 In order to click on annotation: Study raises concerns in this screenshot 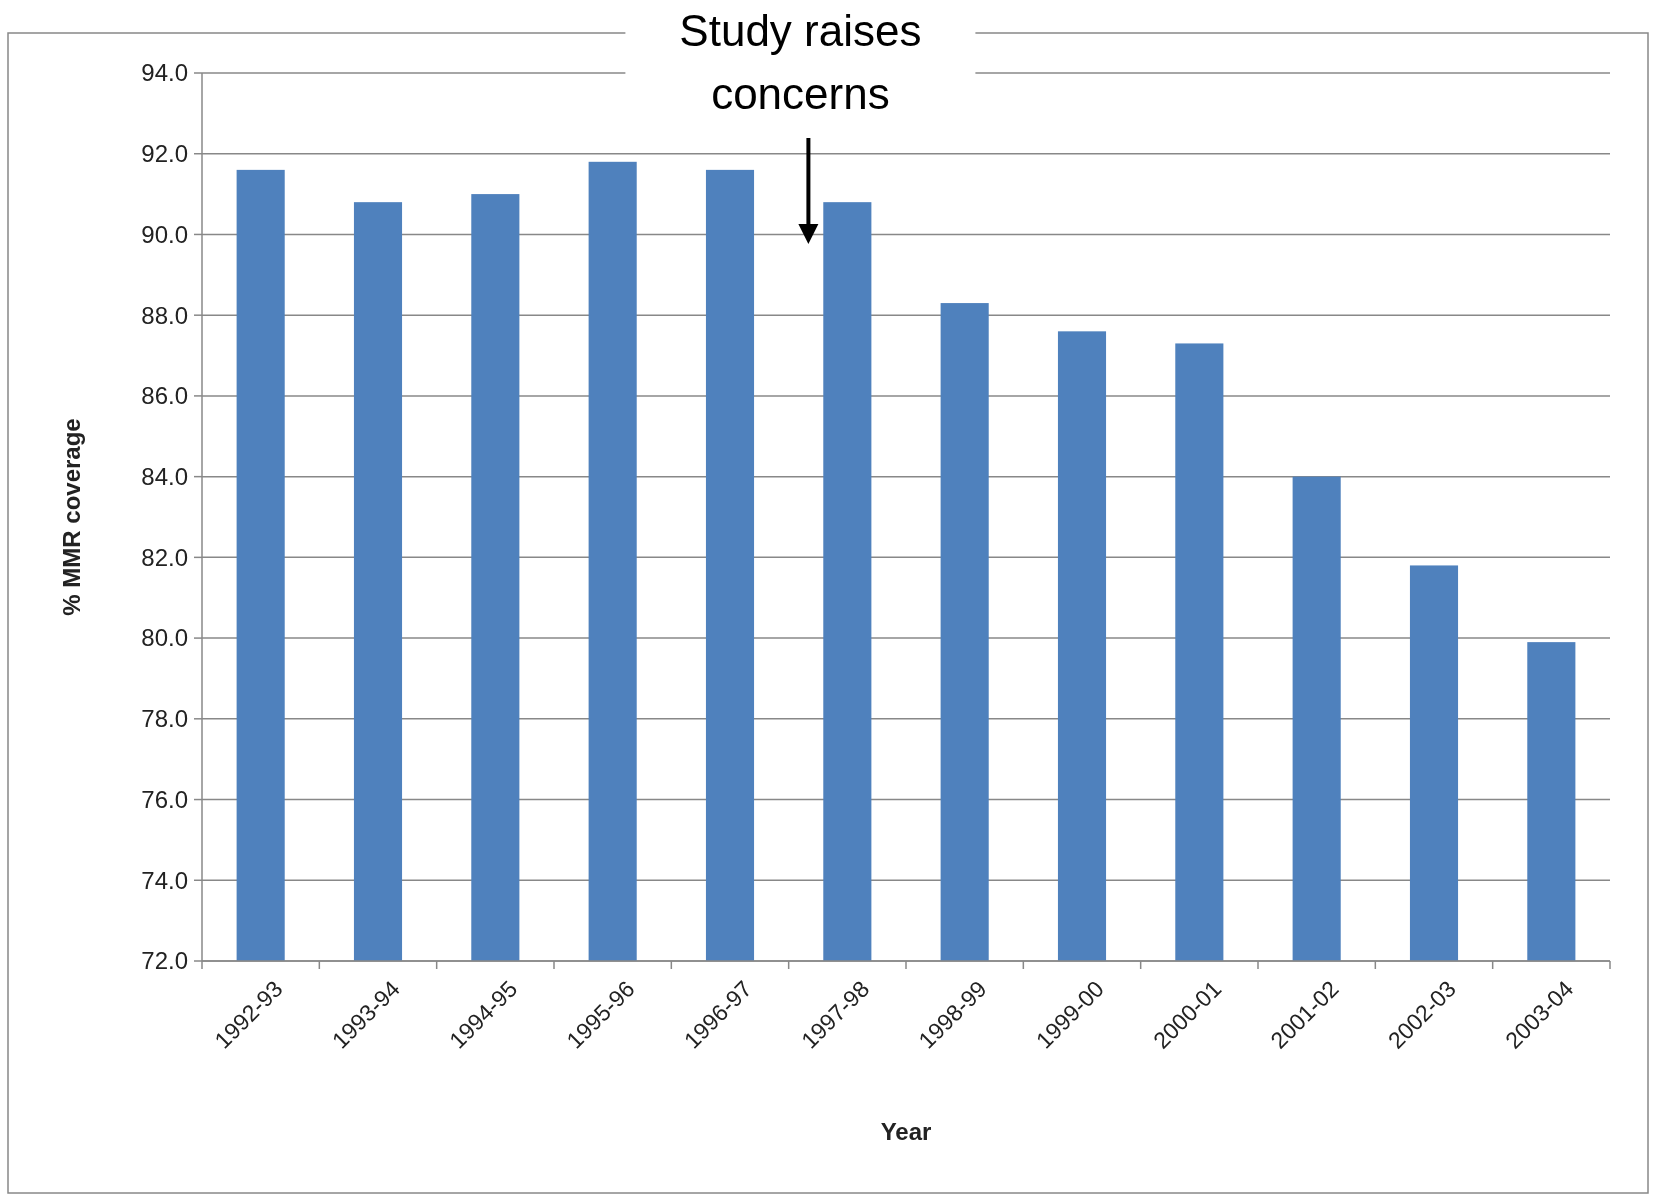, I will do `click(800, 62)`.